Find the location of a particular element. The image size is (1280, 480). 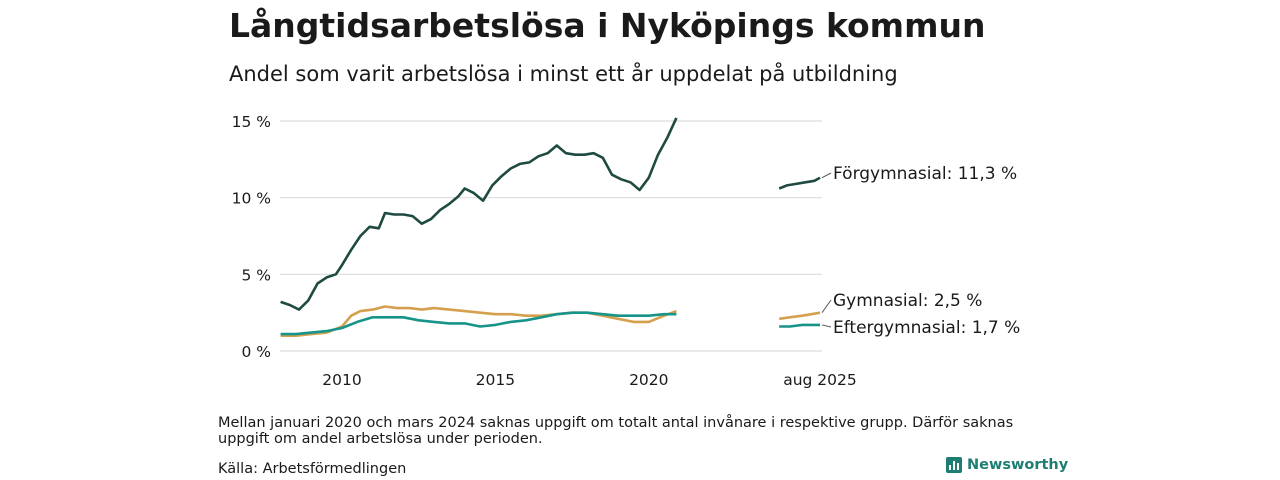

series-end-label-förgymnasial: Förgymnasial: 11,3 % is located at coordinates (925, 174).